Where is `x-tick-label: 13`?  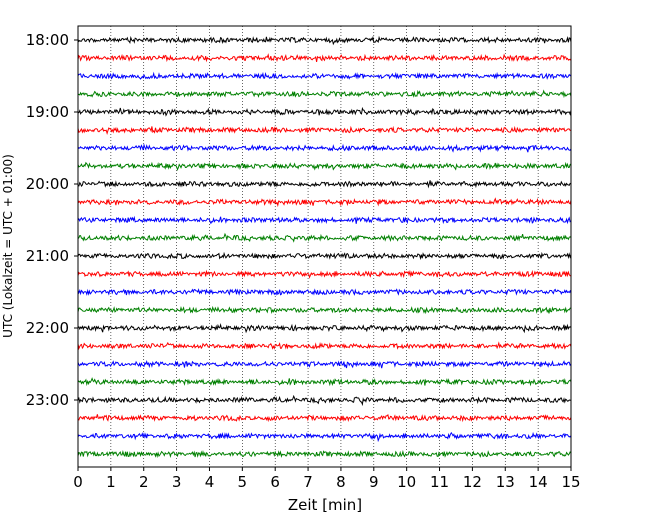 x-tick-label: 13 is located at coordinates (505, 482).